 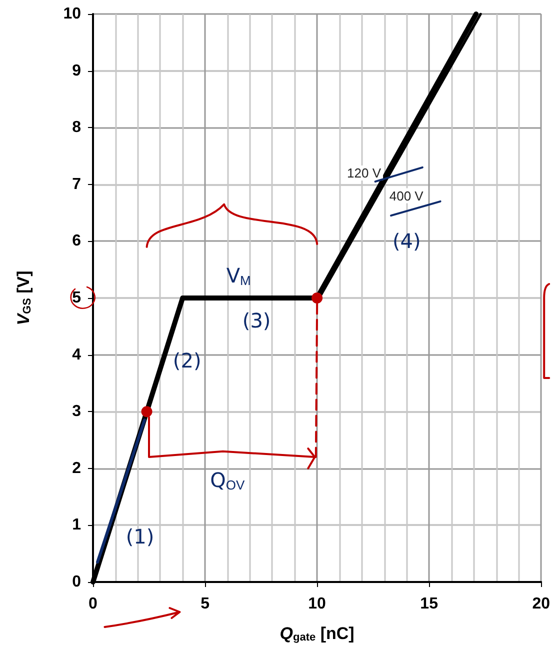 What do you see at coordinates (77, 411) in the screenshot?
I see `y-tick-label: 3` at bounding box center [77, 411].